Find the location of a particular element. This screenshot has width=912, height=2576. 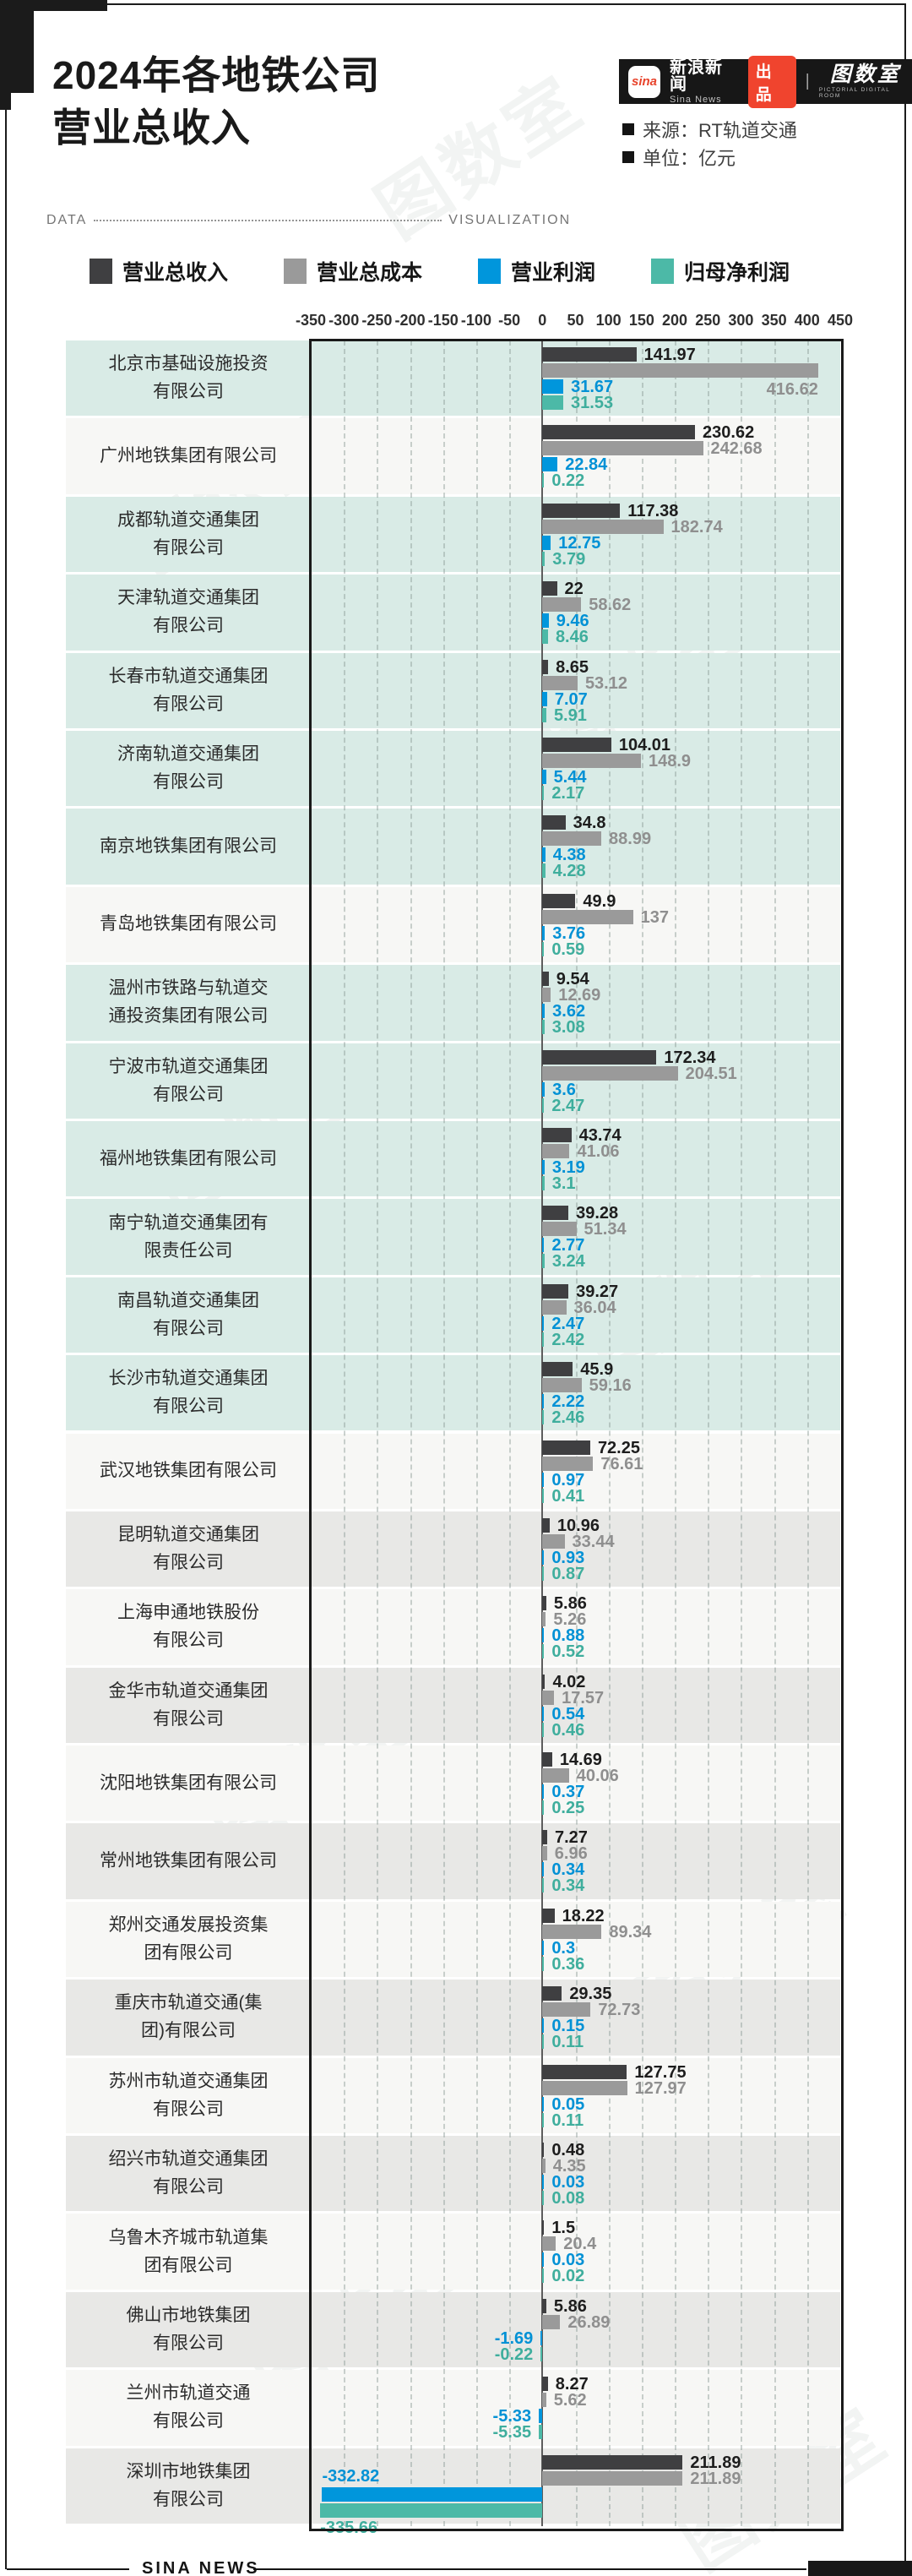

operating-profit-value: 9.46 is located at coordinates (572, 621).